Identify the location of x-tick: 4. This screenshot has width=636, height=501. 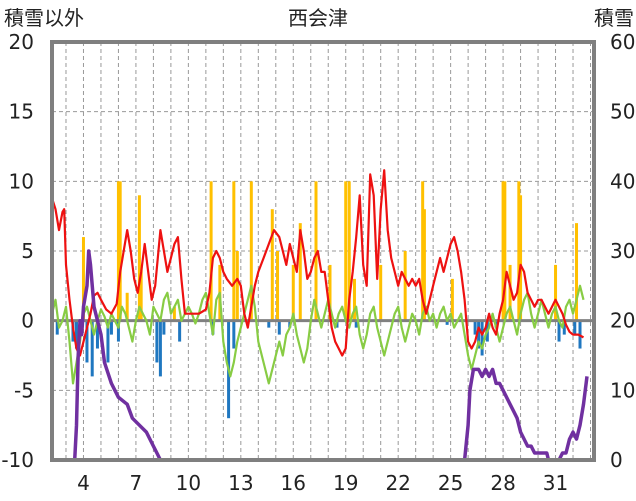
(83, 483).